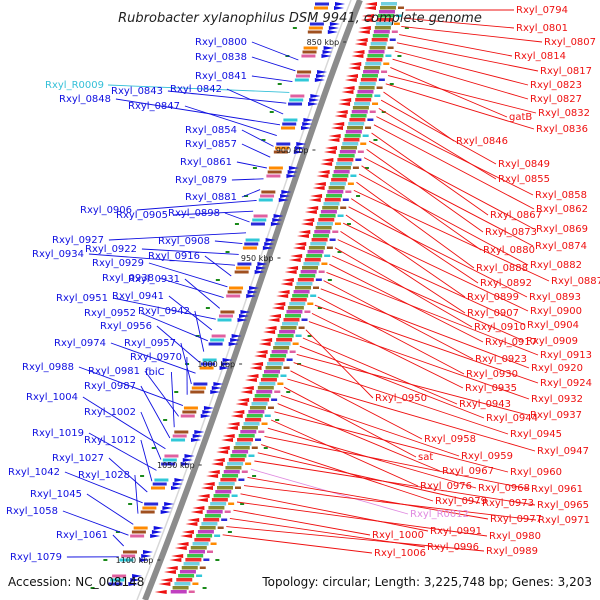 This screenshot has height=600, width=600. Describe the element at coordinates (562, 209) in the screenshot. I see `right-gene-label: Rxyl_0862` at that location.